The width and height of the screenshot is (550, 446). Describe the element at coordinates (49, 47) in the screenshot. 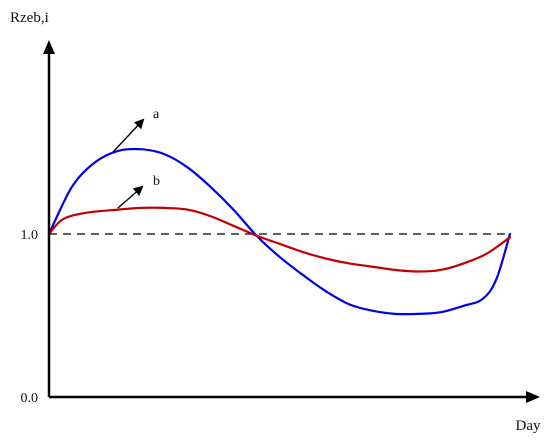

I see `y-axis-arrow` at that location.